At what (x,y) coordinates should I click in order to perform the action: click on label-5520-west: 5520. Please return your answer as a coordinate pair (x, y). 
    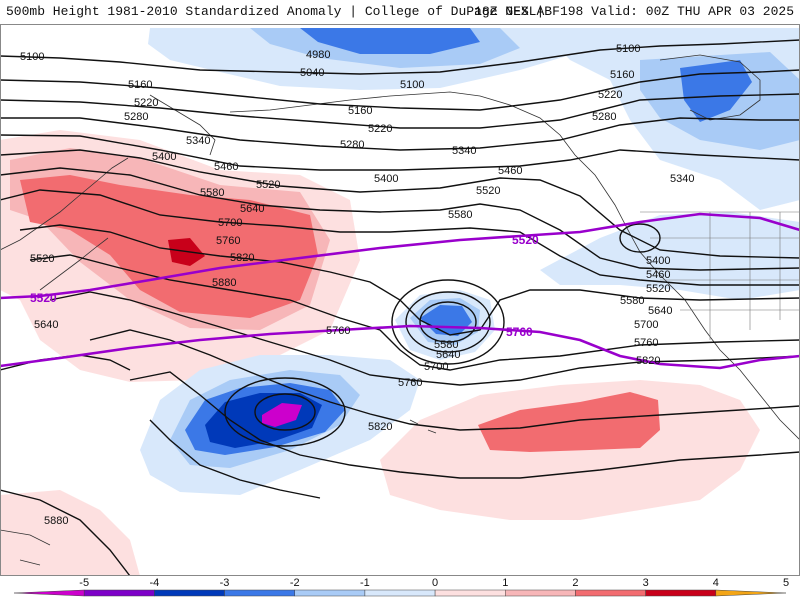
    Looking at the image, I should click on (42, 259).